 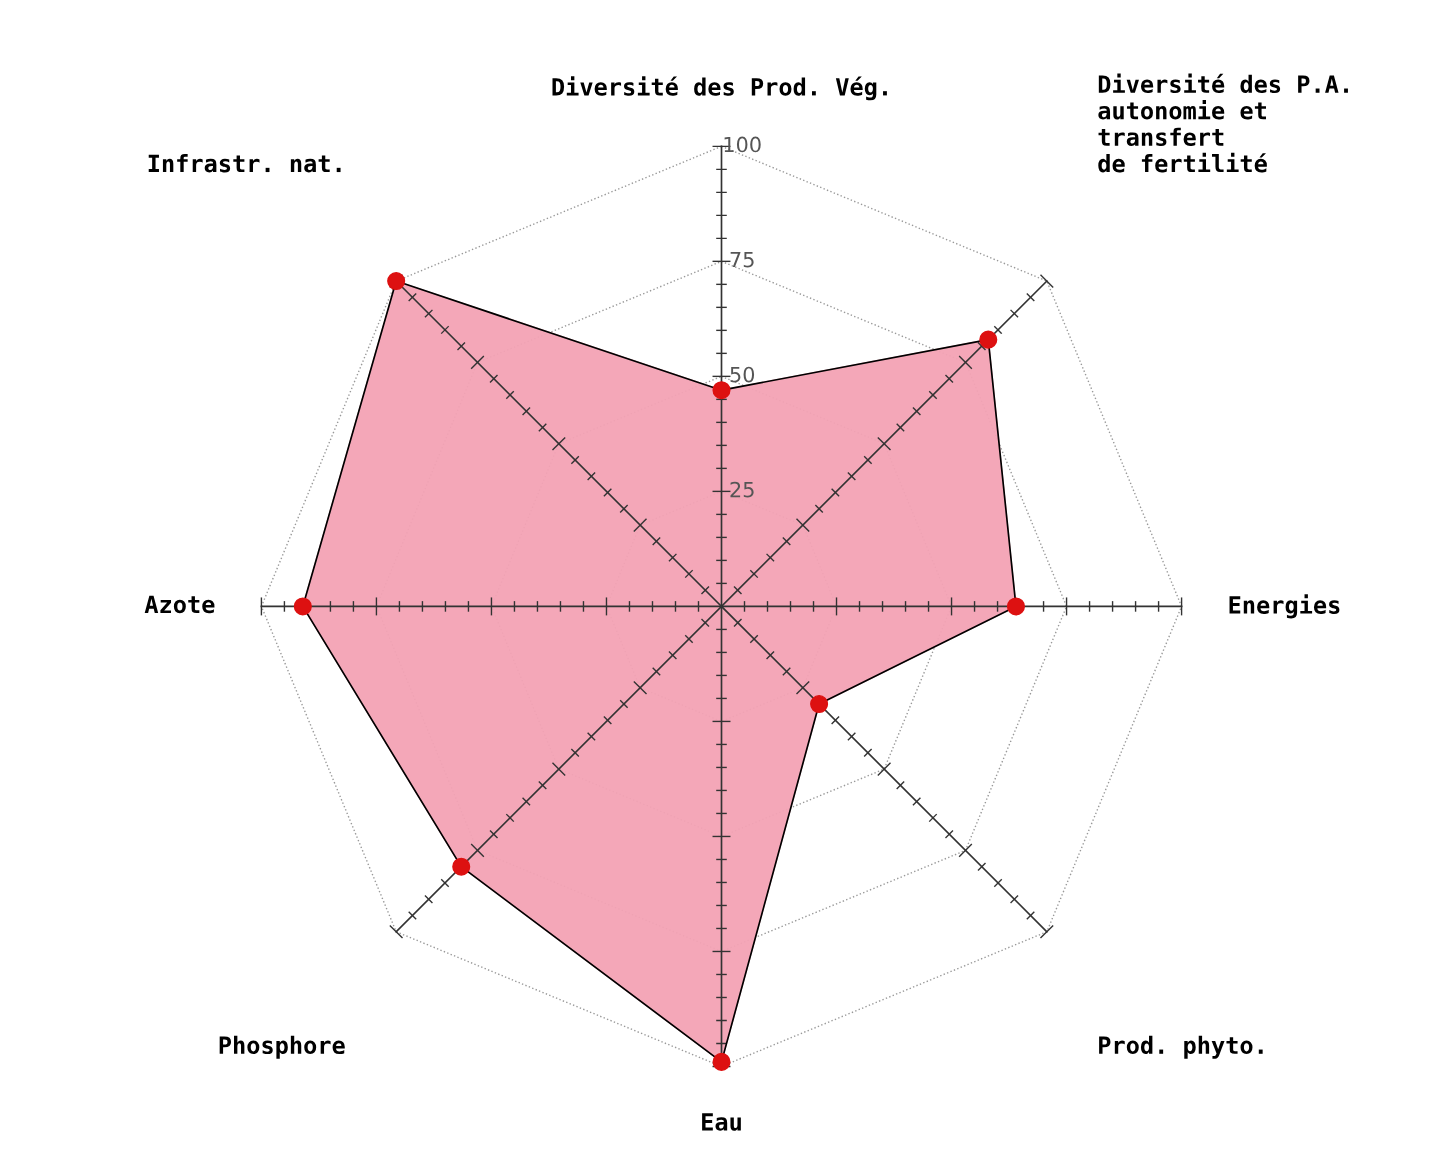 I want to click on y-tick-label: 75, so click(x=742, y=259).